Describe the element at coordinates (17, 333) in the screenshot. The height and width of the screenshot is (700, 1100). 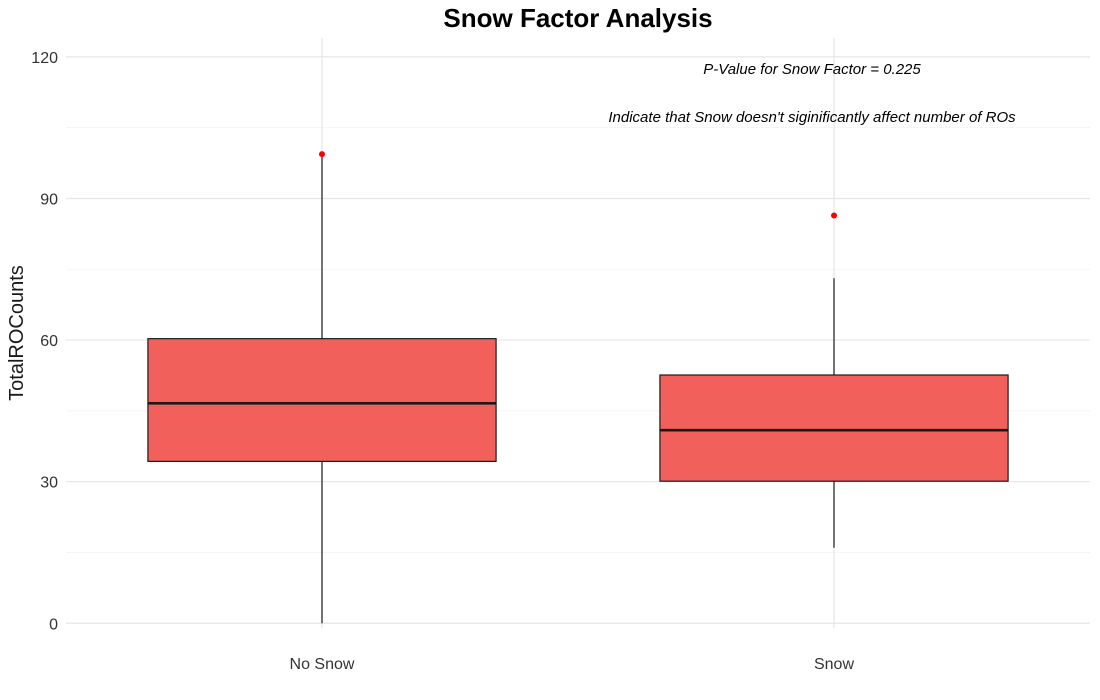
I see `y-axis-title: TotalROCounts` at that location.